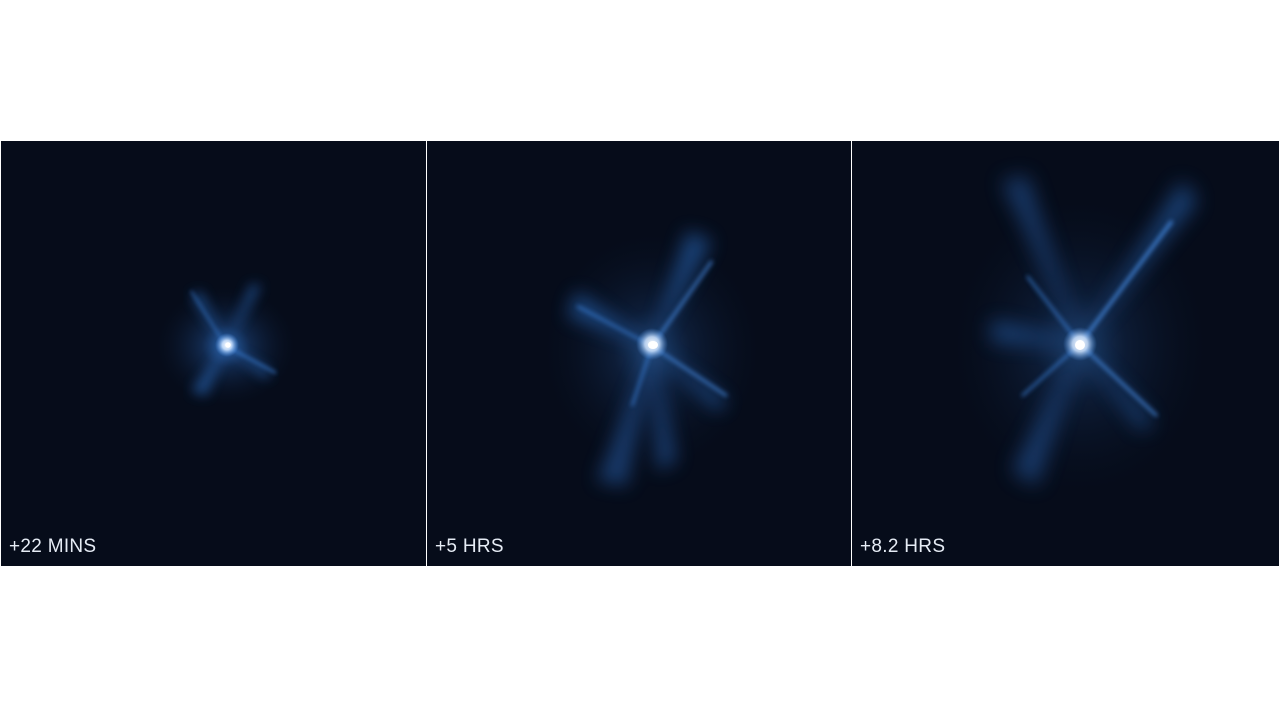  I want to click on time-caption: +5 HRS, so click(469, 546).